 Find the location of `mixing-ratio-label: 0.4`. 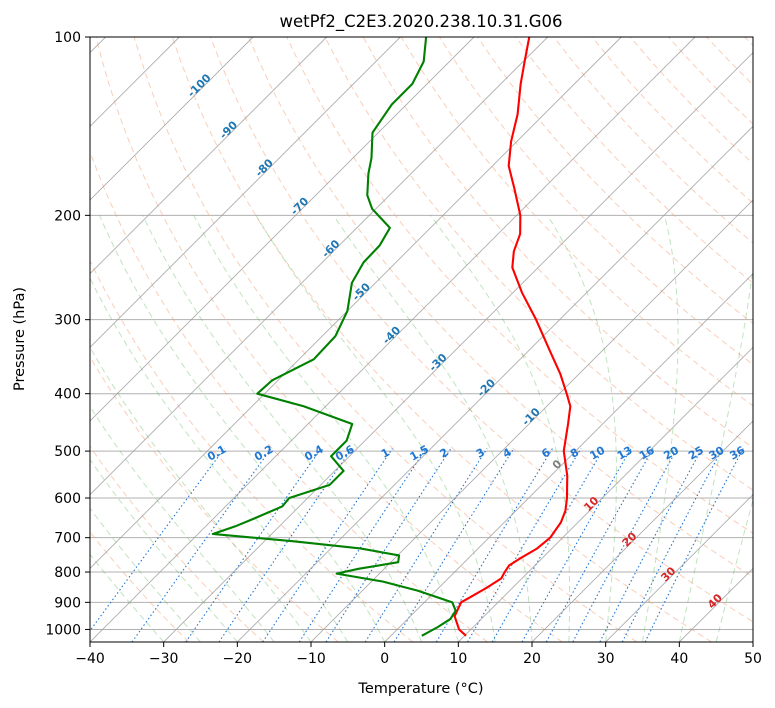

mixing-ratio-label: 0.4 is located at coordinates (314, 453).